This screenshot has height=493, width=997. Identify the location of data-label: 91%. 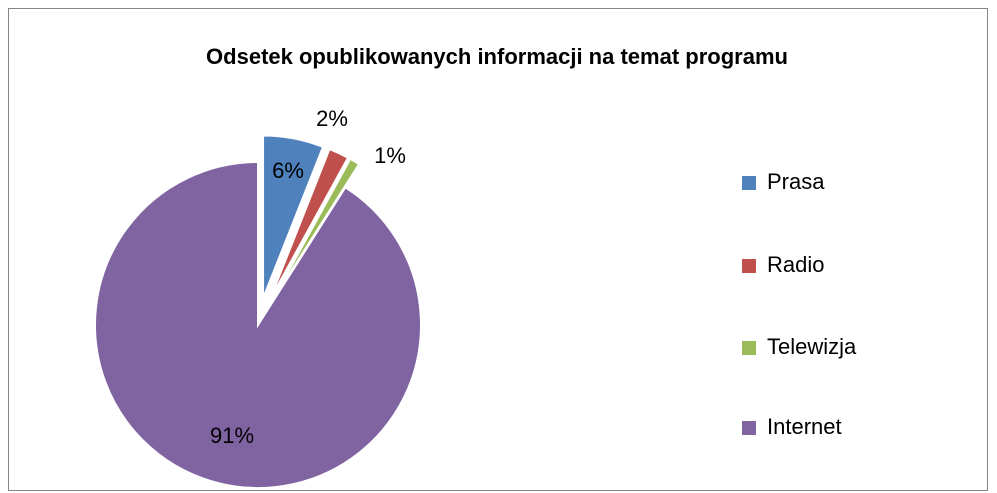
(232, 435).